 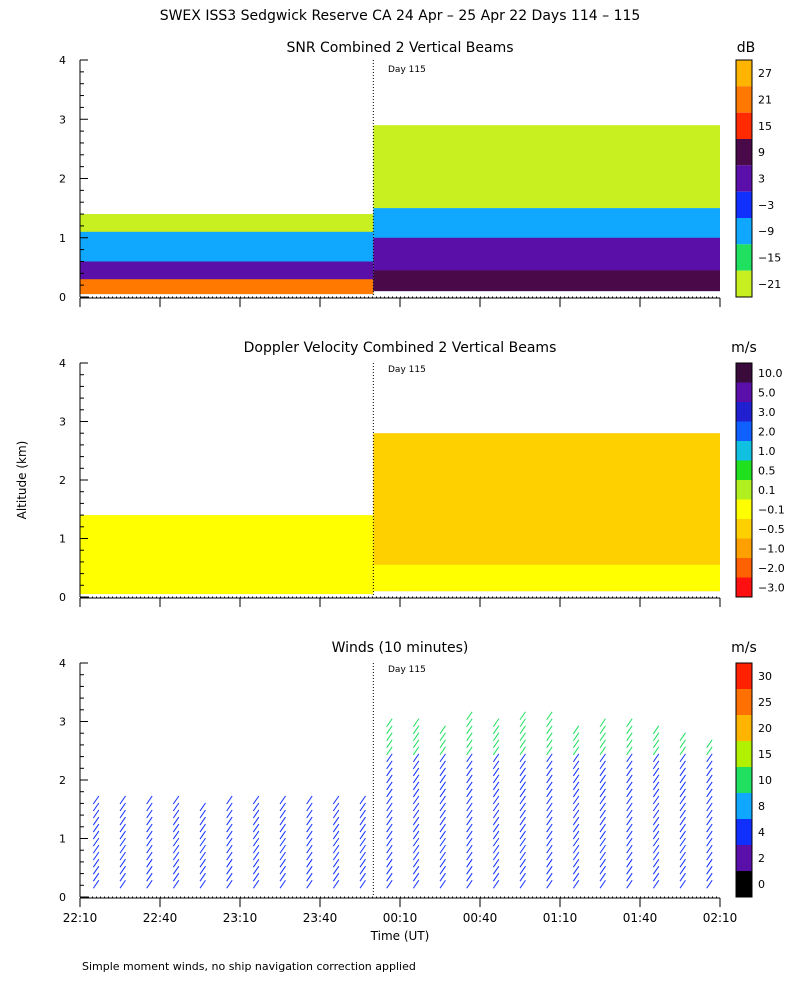 What do you see at coordinates (770, 373) in the screenshot?
I see `colorbar-tick-label: 10.0` at bounding box center [770, 373].